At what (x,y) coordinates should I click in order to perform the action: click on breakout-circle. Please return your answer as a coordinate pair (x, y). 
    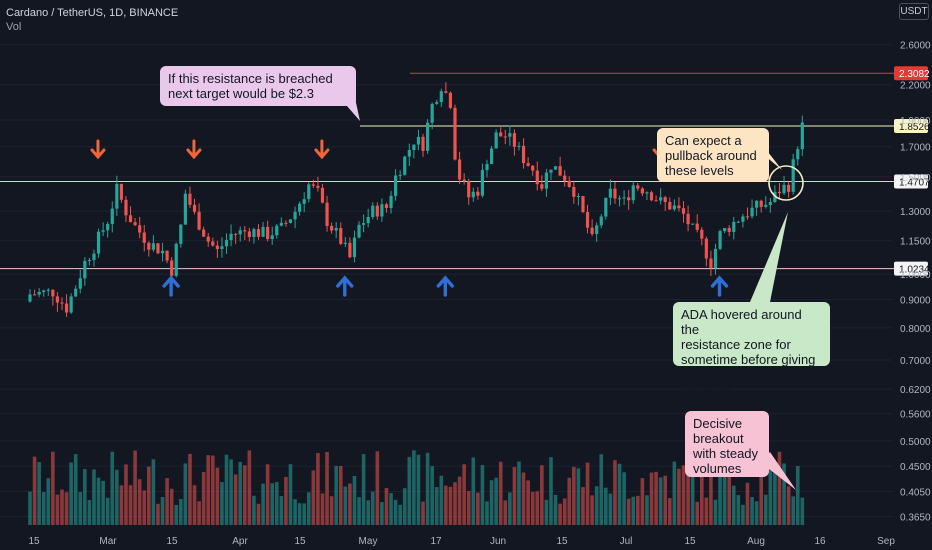
    Looking at the image, I should click on (786, 183).